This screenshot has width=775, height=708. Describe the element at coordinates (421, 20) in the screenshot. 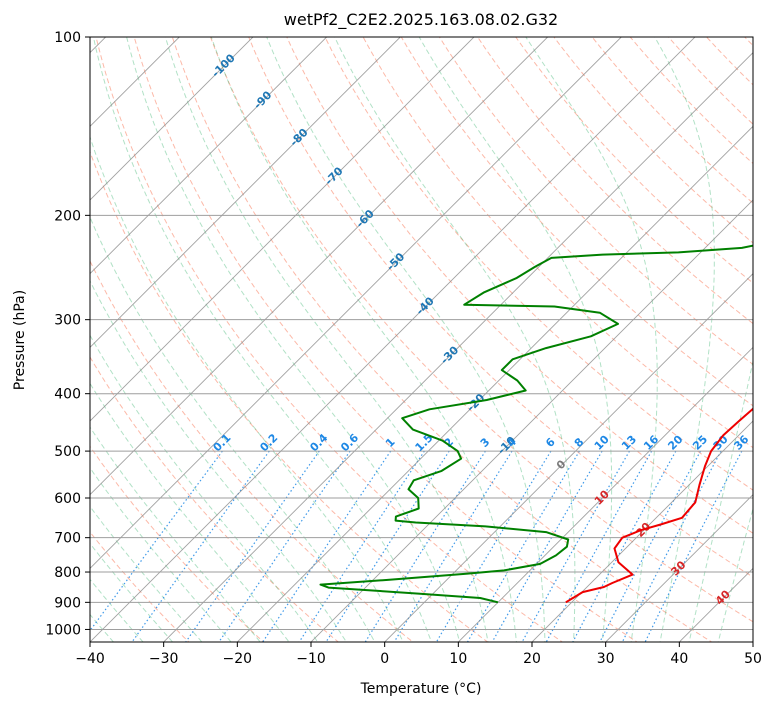

I see `chart-title: wetPf2_C2E2.2025.163.08.02.G32` at that location.